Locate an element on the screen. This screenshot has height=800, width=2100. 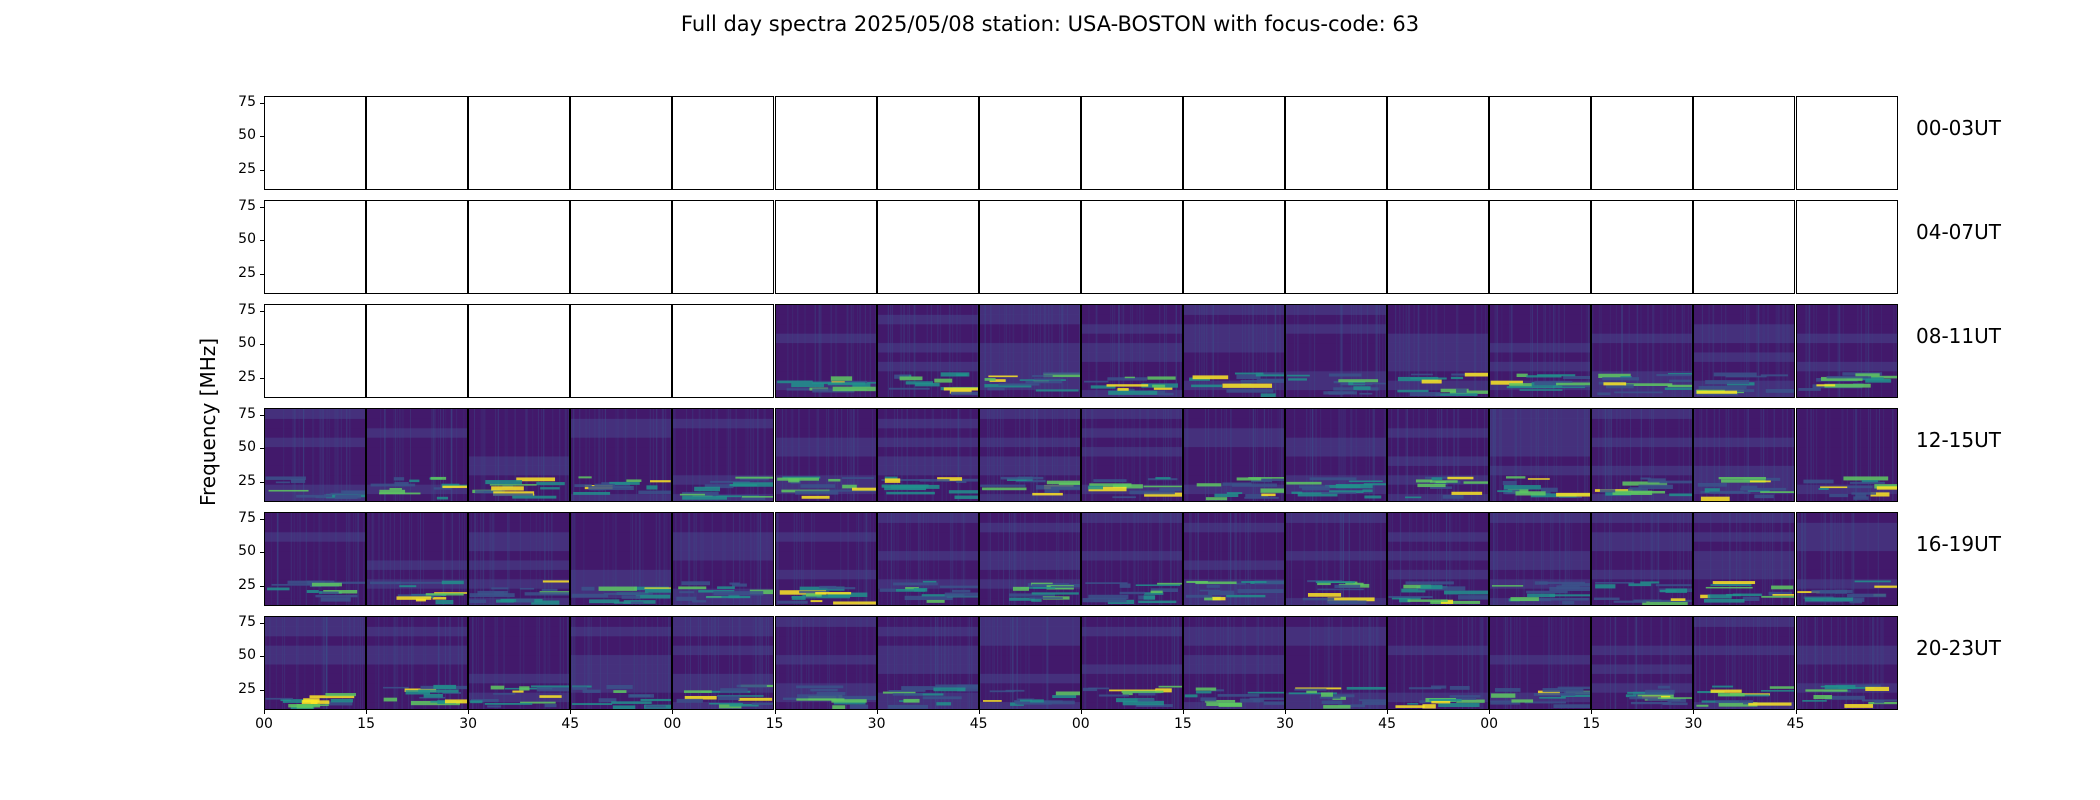
y-tick-mark is located at coordinates (262, 690).